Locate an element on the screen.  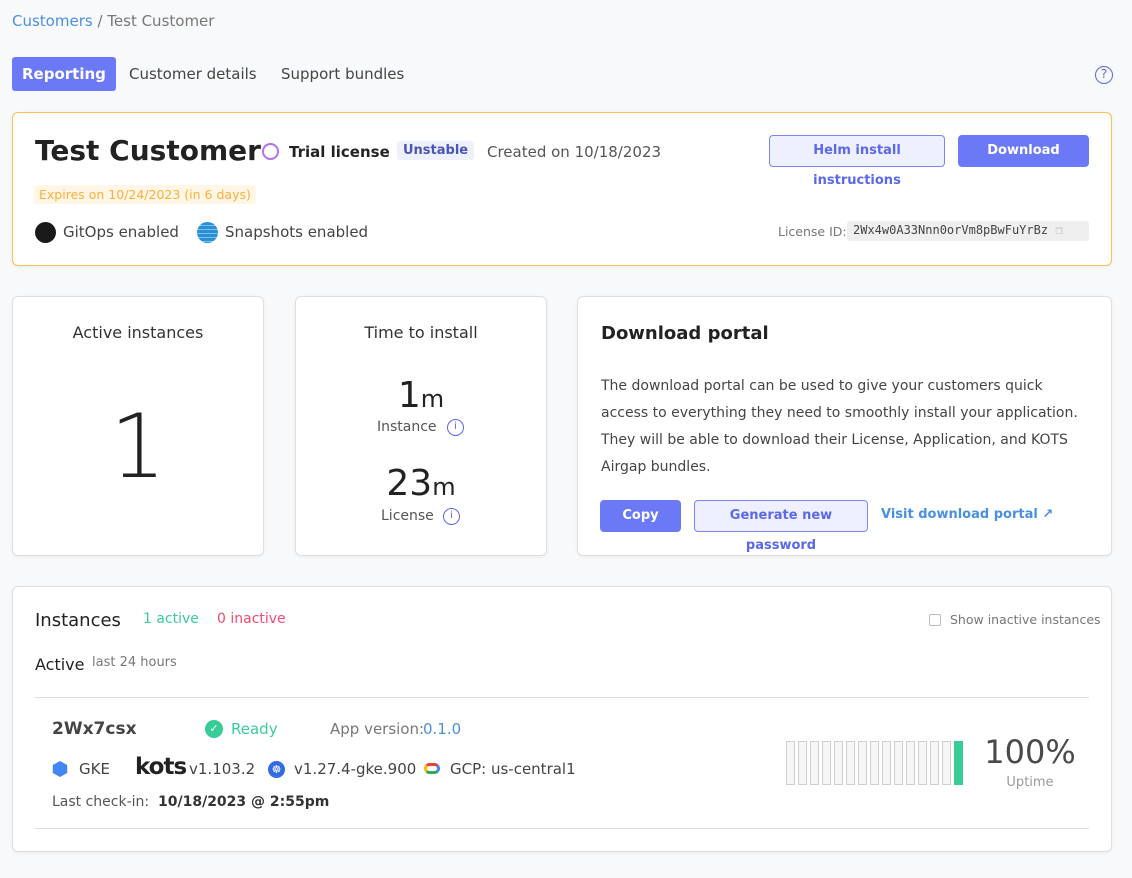
license-time-unit: m is located at coordinates (444, 487).